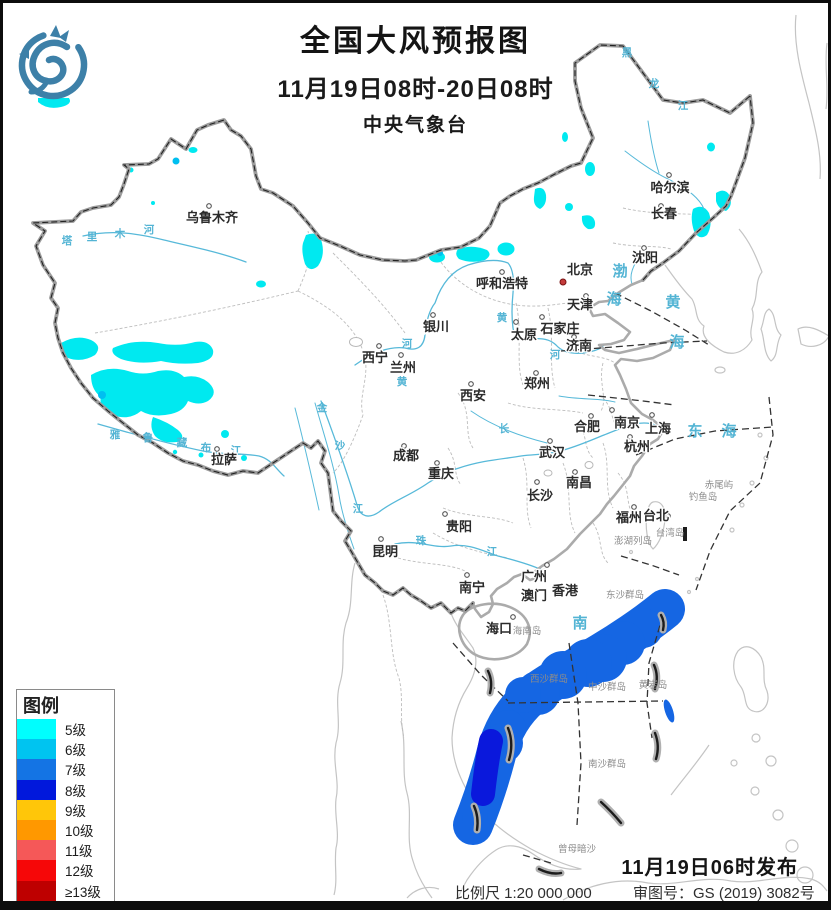 The height and width of the screenshot is (910, 831). Describe the element at coordinates (92, 237) in the screenshot. I see `river-label-char: 里` at that location.